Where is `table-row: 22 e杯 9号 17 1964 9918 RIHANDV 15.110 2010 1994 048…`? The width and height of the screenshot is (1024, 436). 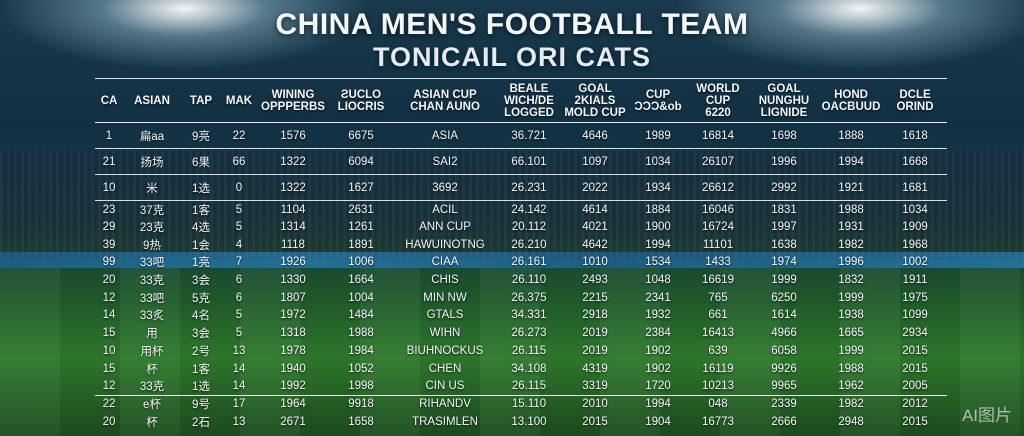 table-row: 22 e杯 9号 17 1964 9918 RIHANDV 15.110 2010 1994 048… is located at coordinates (521, 404).